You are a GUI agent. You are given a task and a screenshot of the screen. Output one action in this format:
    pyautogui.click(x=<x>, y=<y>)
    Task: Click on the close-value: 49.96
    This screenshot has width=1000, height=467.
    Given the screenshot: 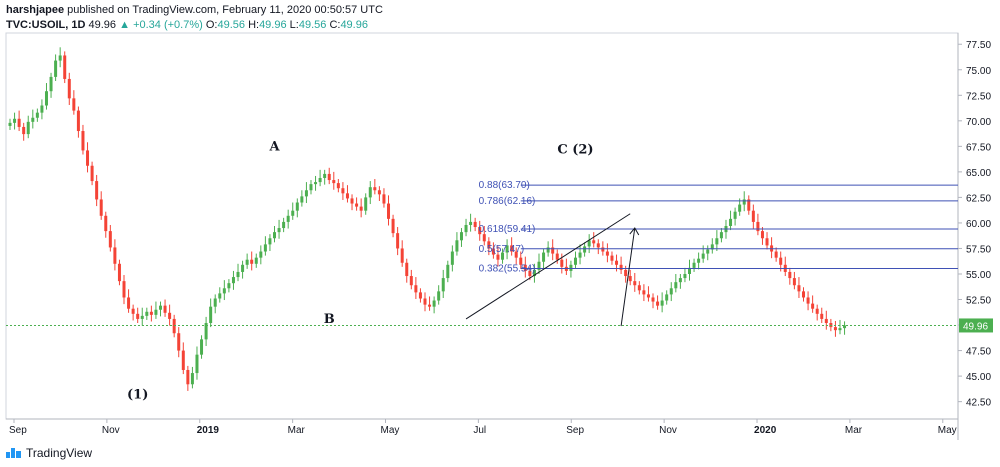 What is the action you would take?
    pyautogui.click(x=354, y=25)
    